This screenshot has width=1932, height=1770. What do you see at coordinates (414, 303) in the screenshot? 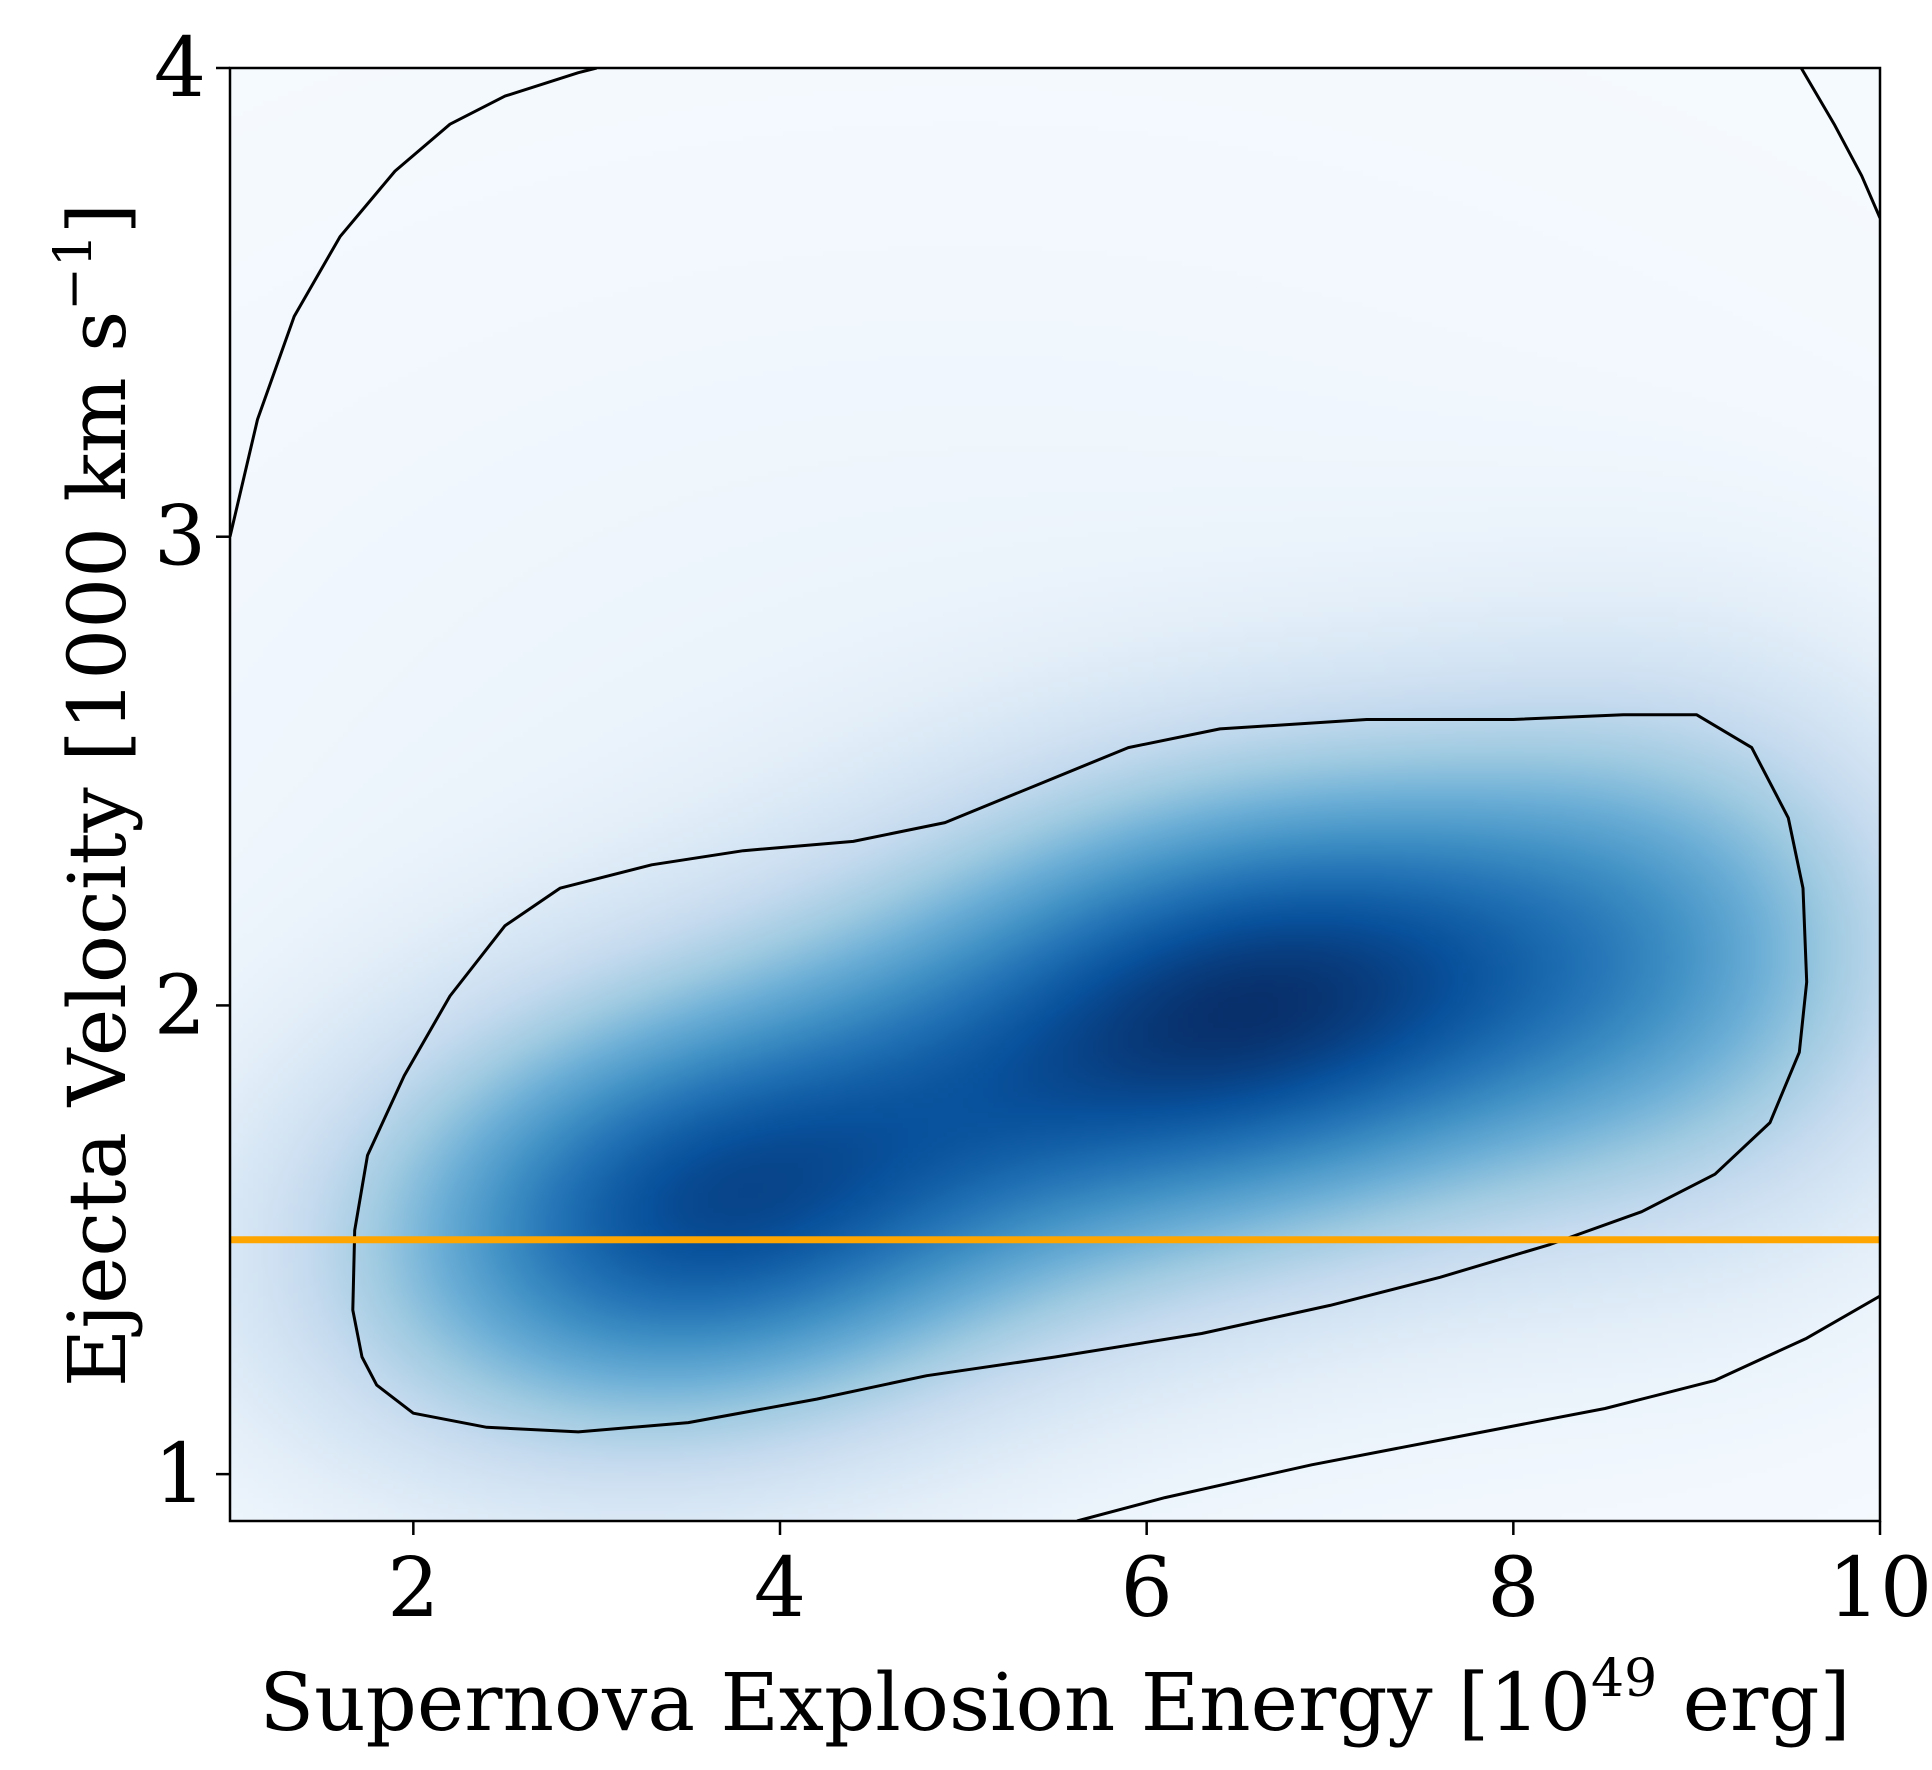
I see `outer-contour-top-left` at bounding box center [414, 303].